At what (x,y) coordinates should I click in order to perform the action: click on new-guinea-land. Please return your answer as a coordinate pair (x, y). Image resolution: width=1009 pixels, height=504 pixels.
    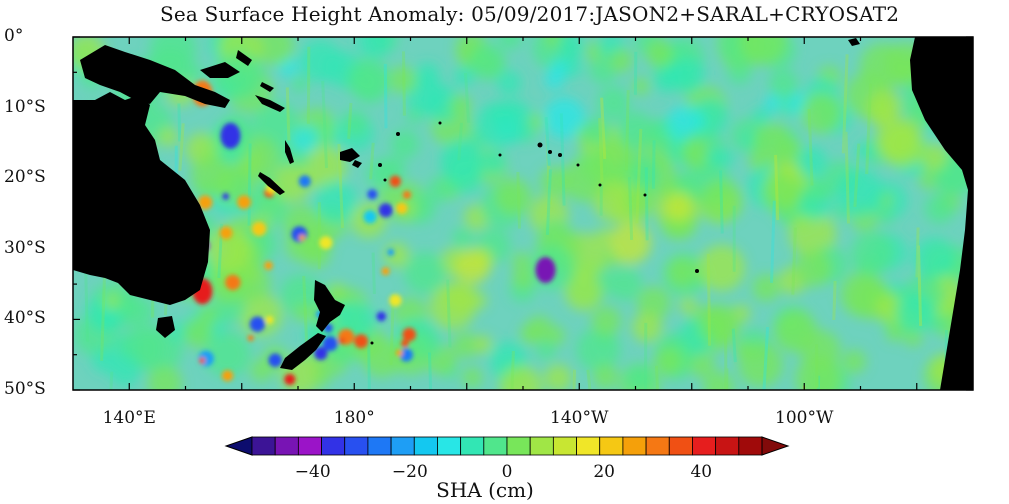
    Looking at the image, I should click on (155, 76).